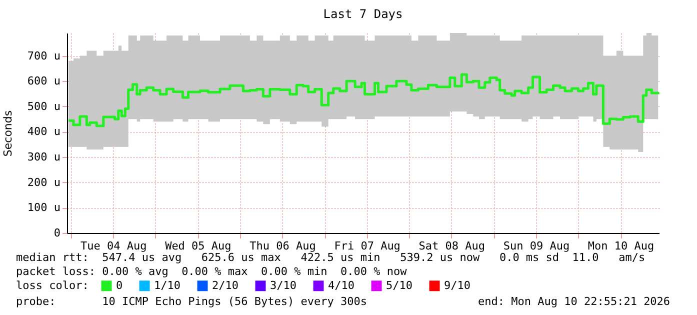 Image resolution: width=697 pixels, height=315 pixels. What do you see at coordinates (119, 285) in the screenshot?
I see `legend-label: 0` at bounding box center [119, 285].